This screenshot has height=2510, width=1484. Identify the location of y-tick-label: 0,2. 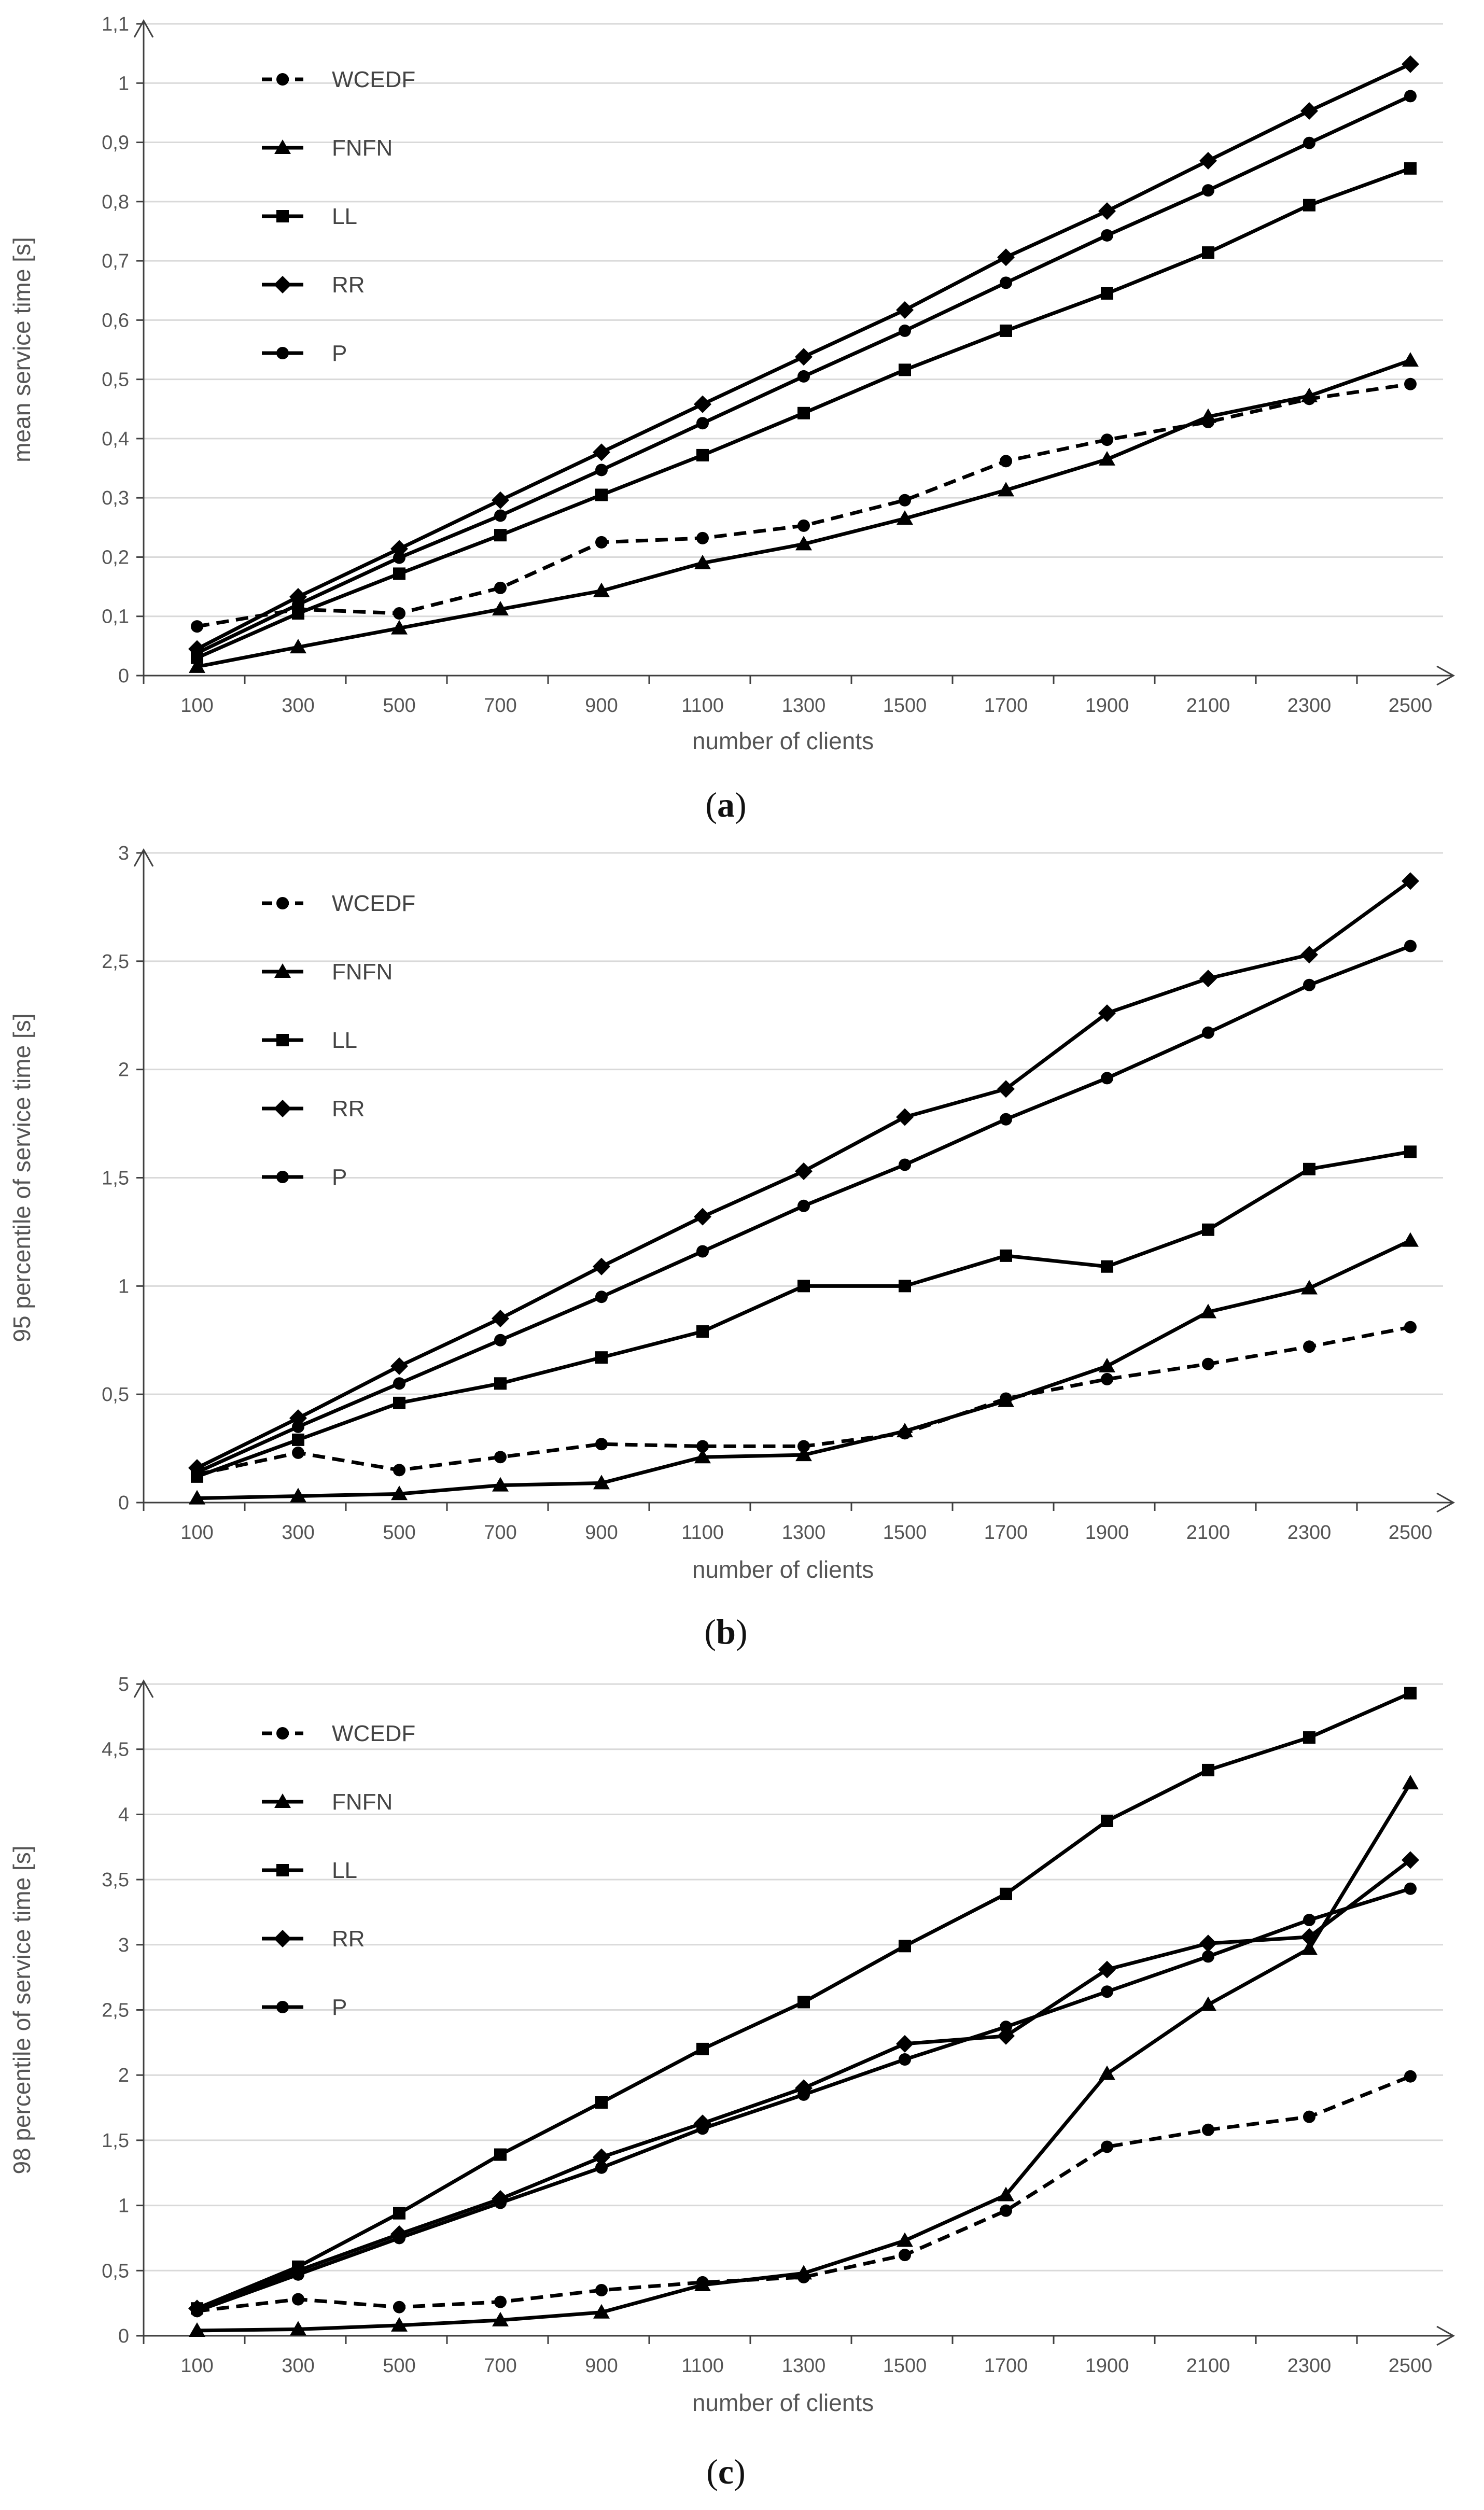
(115, 557).